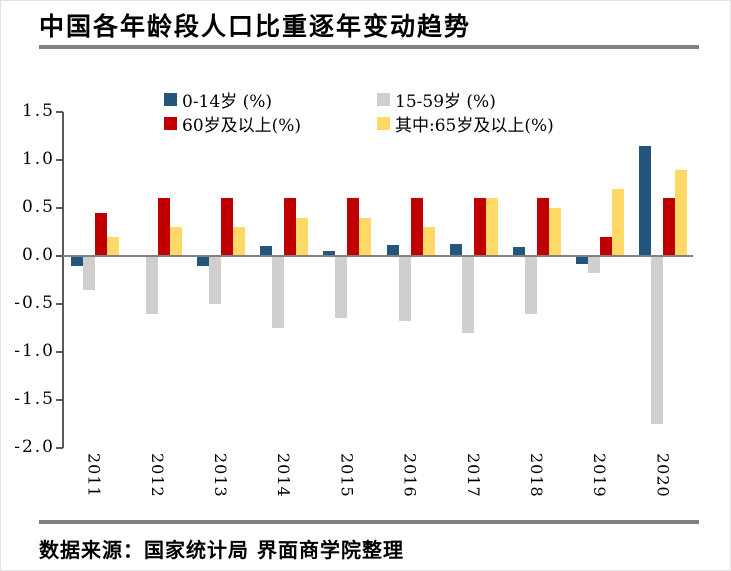 The width and height of the screenshot is (731, 571). Describe the element at coordinates (410, 475) in the screenshot. I see `x-tick-label: 2016` at that location.